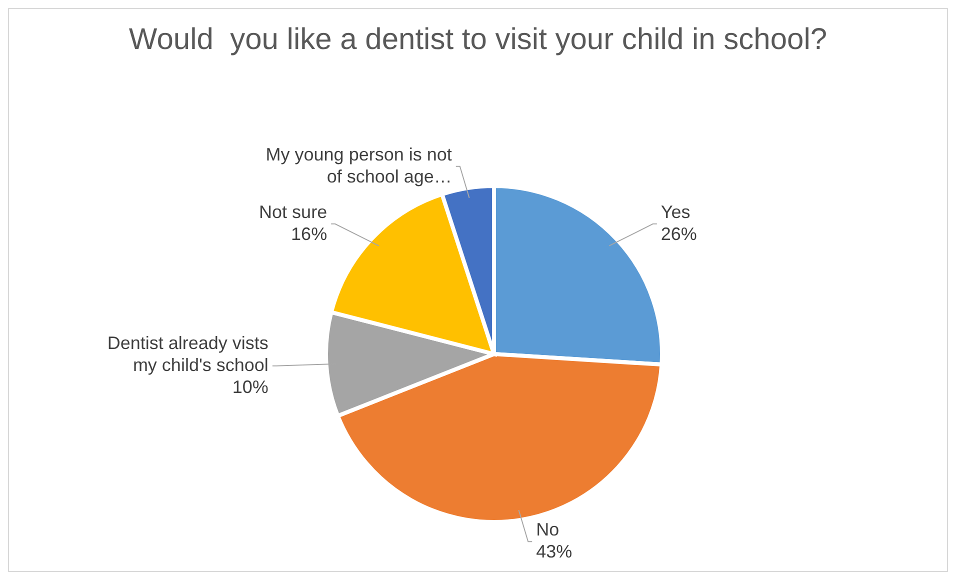 The width and height of the screenshot is (957, 579). What do you see at coordinates (309, 234) in the screenshot?
I see `data-label: 16%` at bounding box center [309, 234].